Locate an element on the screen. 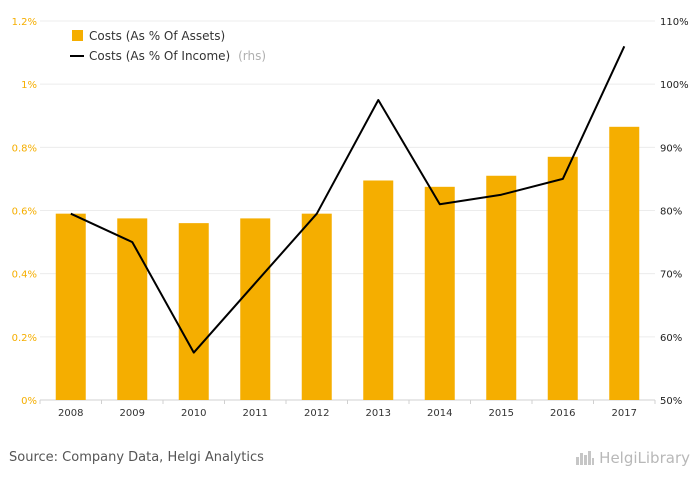 The height and width of the screenshot is (483, 700). legend-swatch-assets is located at coordinates (77, 35).